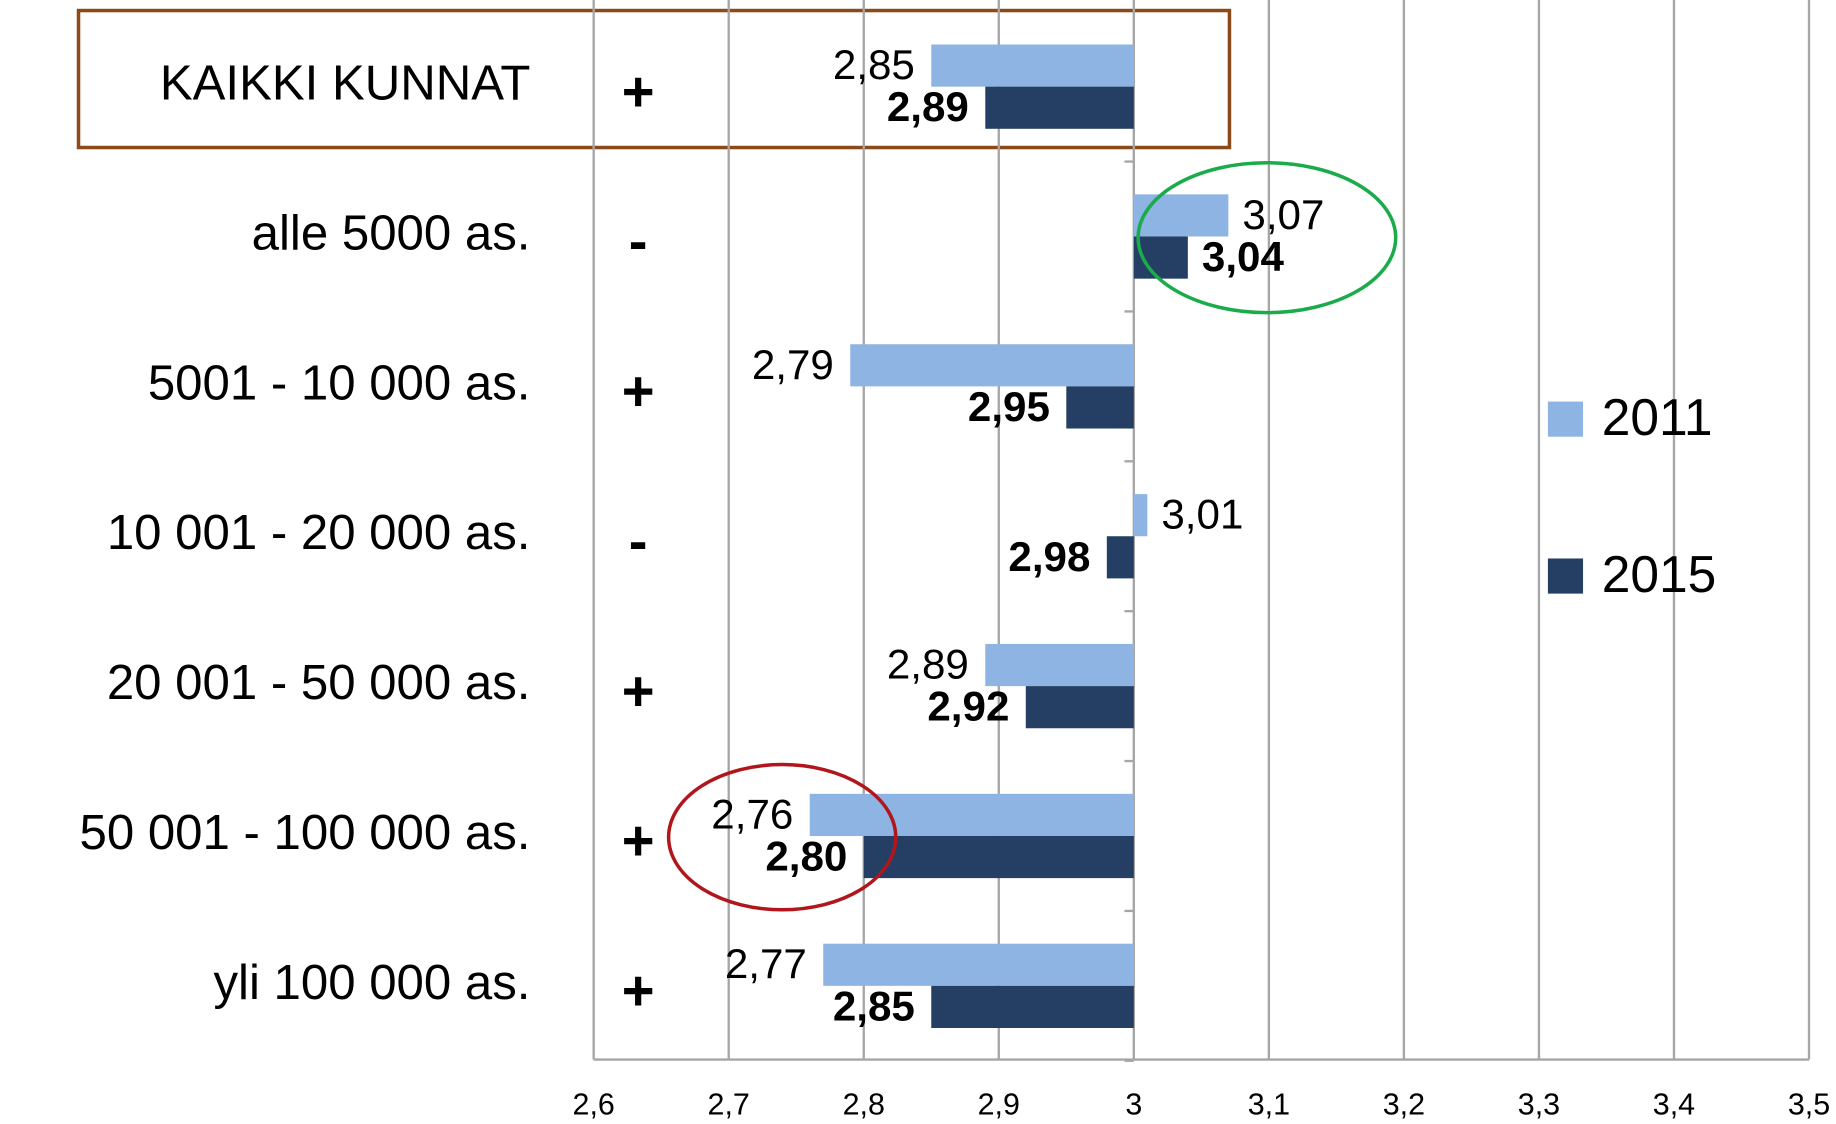 This screenshot has width=1836, height=1124. What do you see at coordinates (1202, 514) in the screenshot?
I see `value-label: 3,01` at bounding box center [1202, 514].